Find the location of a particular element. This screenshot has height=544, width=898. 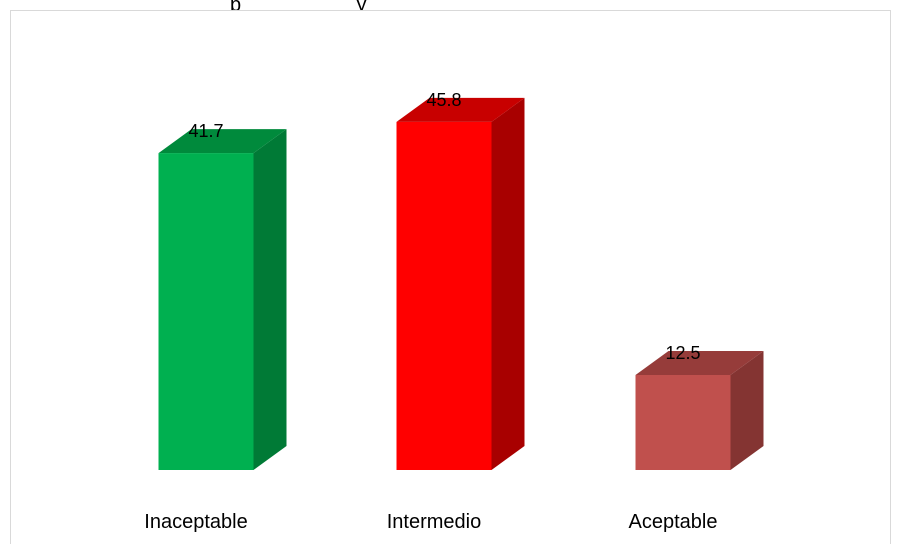

bar-front-inaceptable is located at coordinates (206, 311).